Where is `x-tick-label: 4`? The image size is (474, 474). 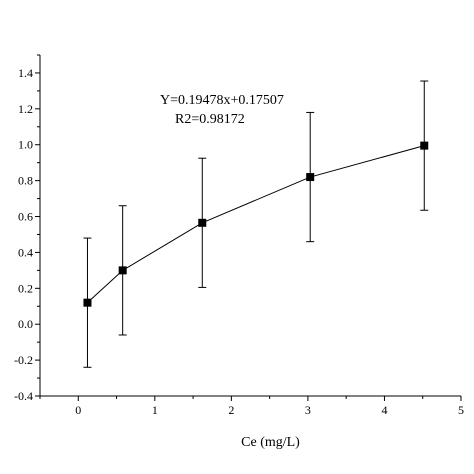
x-tick-label: 4 is located at coordinates (384, 410).